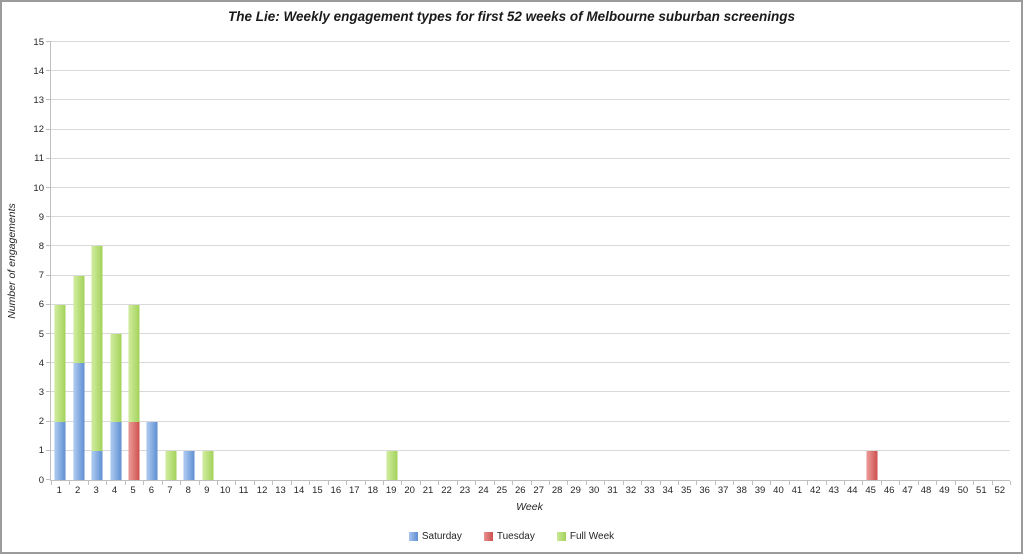  I want to click on x-tick-label: 16, so click(336, 490).